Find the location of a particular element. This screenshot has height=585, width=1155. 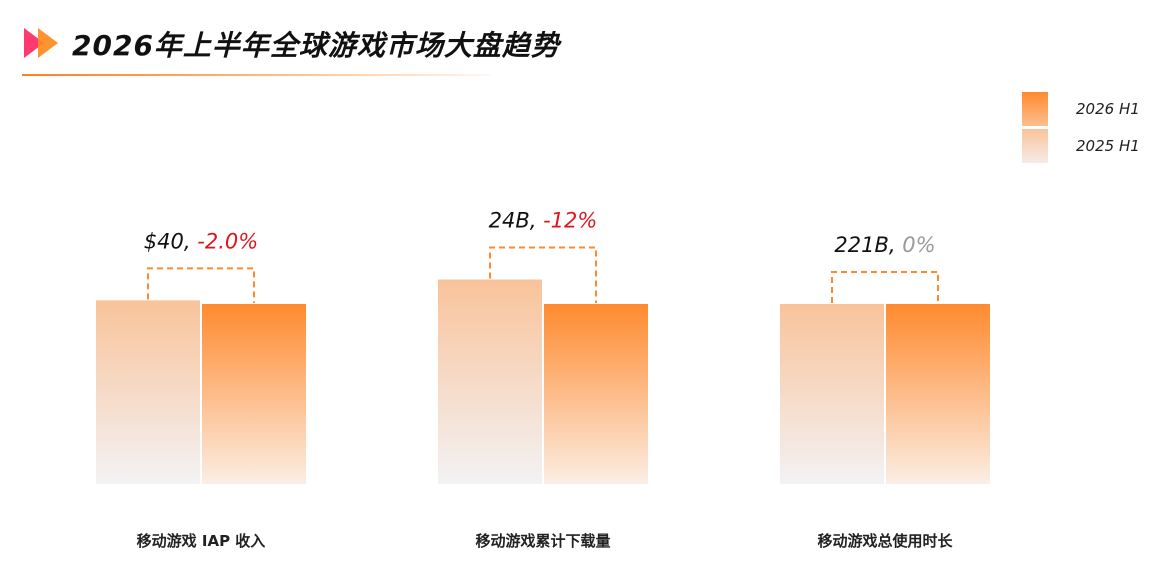

legend-label-2026: 2026 H1 is located at coordinates (1108, 109).